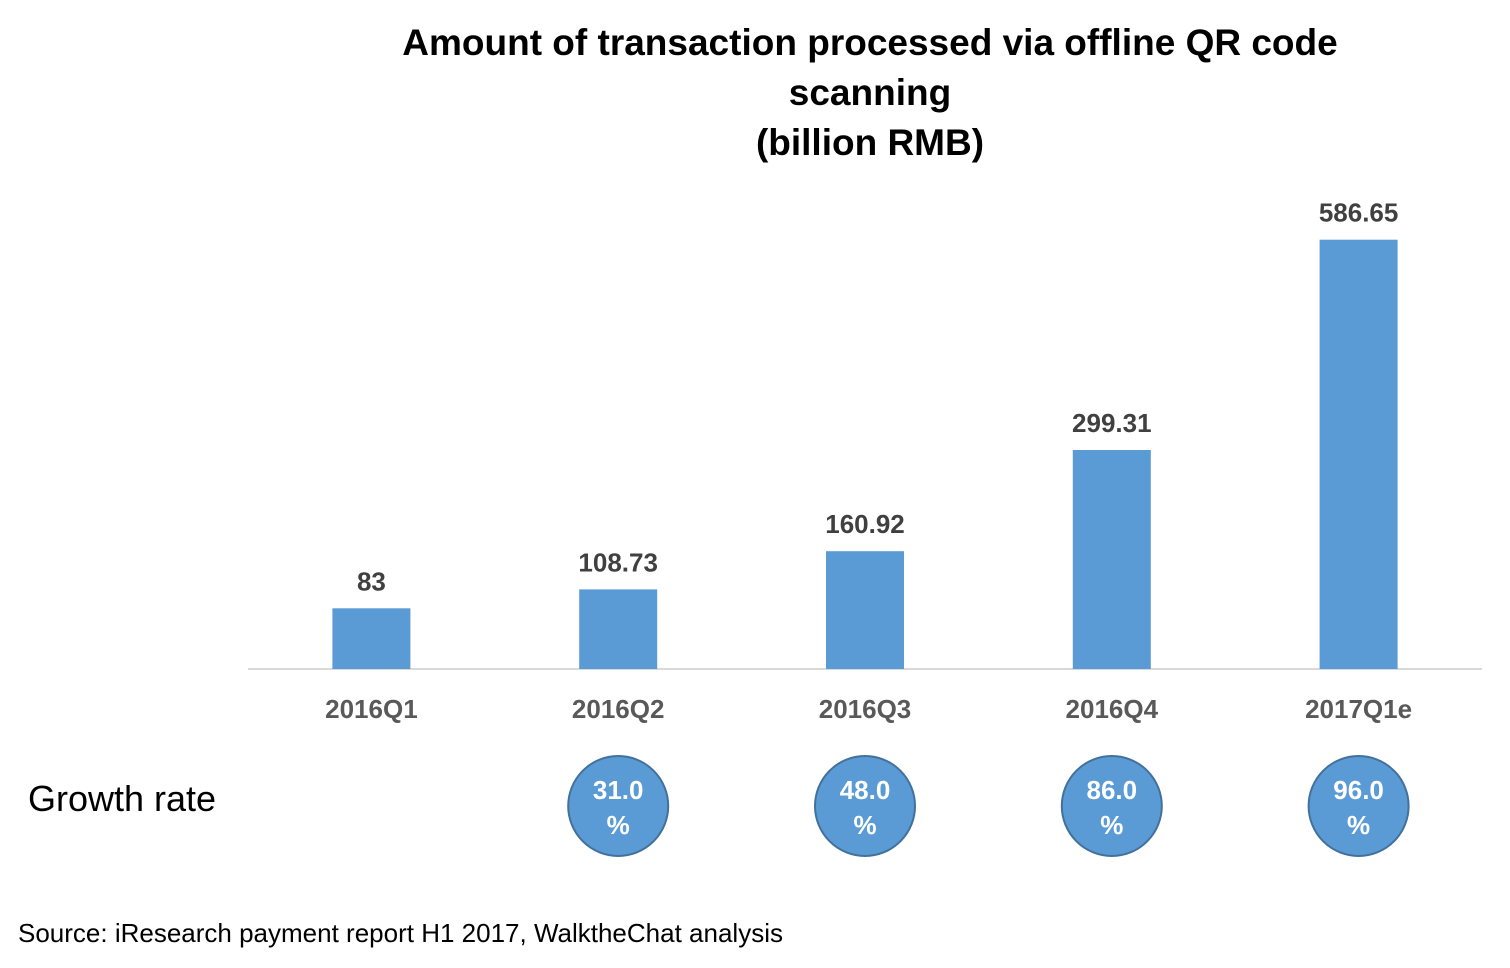  Describe the element at coordinates (1111, 825) in the screenshot. I see `growth-percent-sign-2016Q4: %` at that location.